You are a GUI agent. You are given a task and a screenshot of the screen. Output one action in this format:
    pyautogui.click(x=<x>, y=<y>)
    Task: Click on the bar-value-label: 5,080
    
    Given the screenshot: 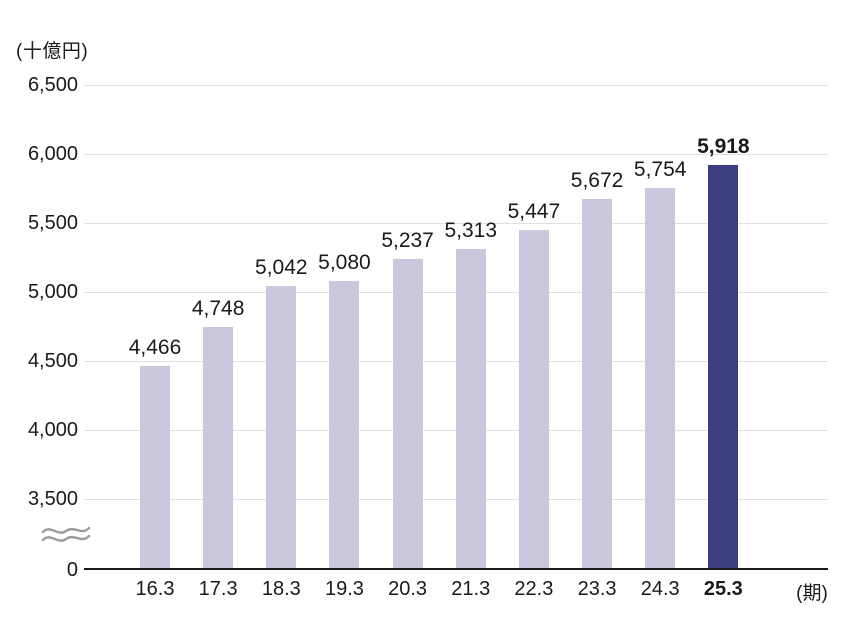 What is the action you would take?
    pyautogui.click(x=344, y=262)
    